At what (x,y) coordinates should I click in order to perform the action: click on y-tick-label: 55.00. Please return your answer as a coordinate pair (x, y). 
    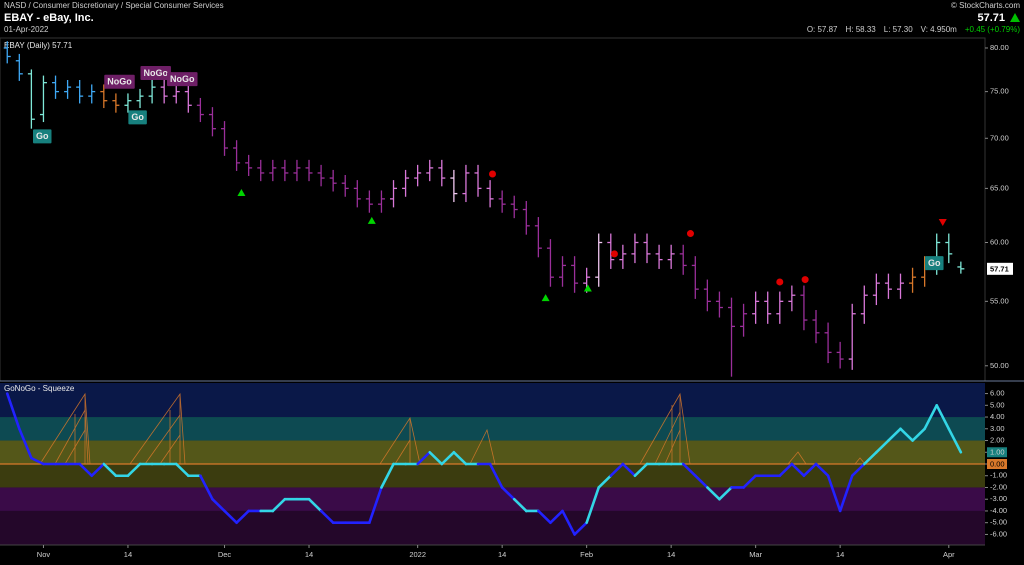
    Looking at the image, I should click on (999, 300).